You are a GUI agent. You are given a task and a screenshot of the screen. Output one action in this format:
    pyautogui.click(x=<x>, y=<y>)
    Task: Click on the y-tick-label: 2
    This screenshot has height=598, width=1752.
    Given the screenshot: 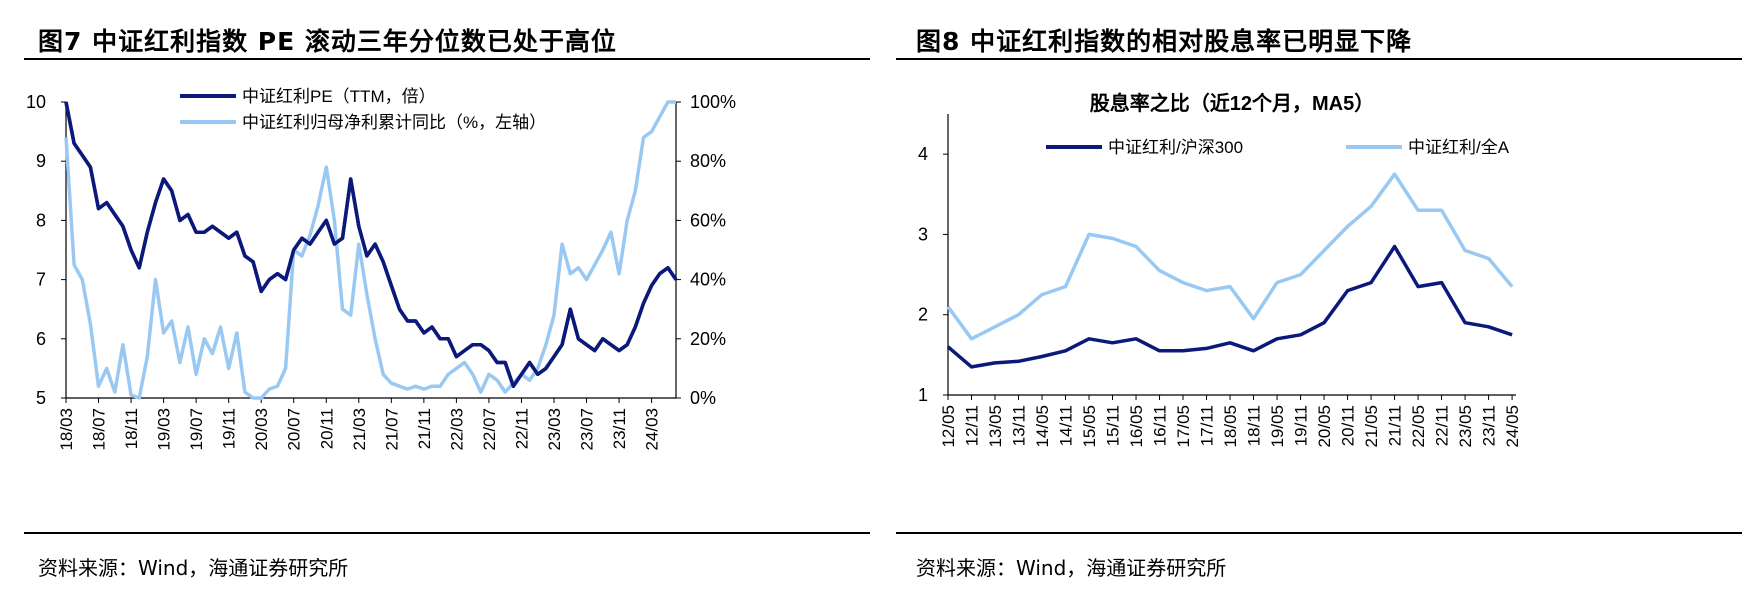 What is the action you would take?
    pyautogui.click(x=923, y=315)
    